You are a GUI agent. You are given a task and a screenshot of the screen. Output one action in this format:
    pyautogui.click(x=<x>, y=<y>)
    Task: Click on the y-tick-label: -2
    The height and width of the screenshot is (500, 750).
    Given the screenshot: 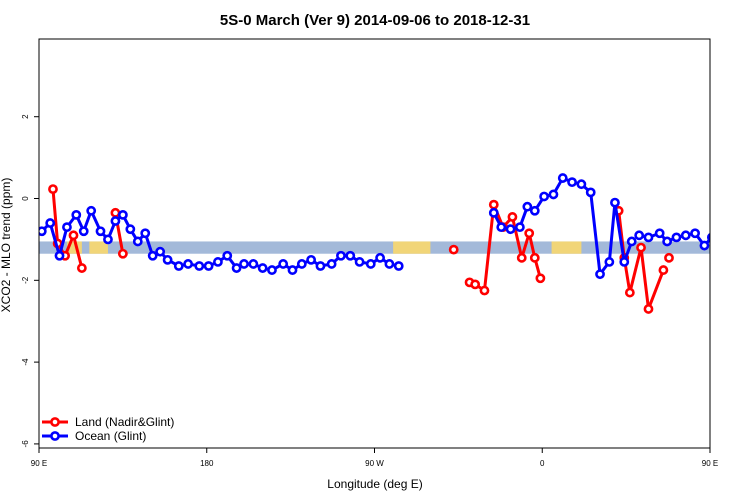 What is the action you would take?
    pyautogui.click(x=25, y=280)
    